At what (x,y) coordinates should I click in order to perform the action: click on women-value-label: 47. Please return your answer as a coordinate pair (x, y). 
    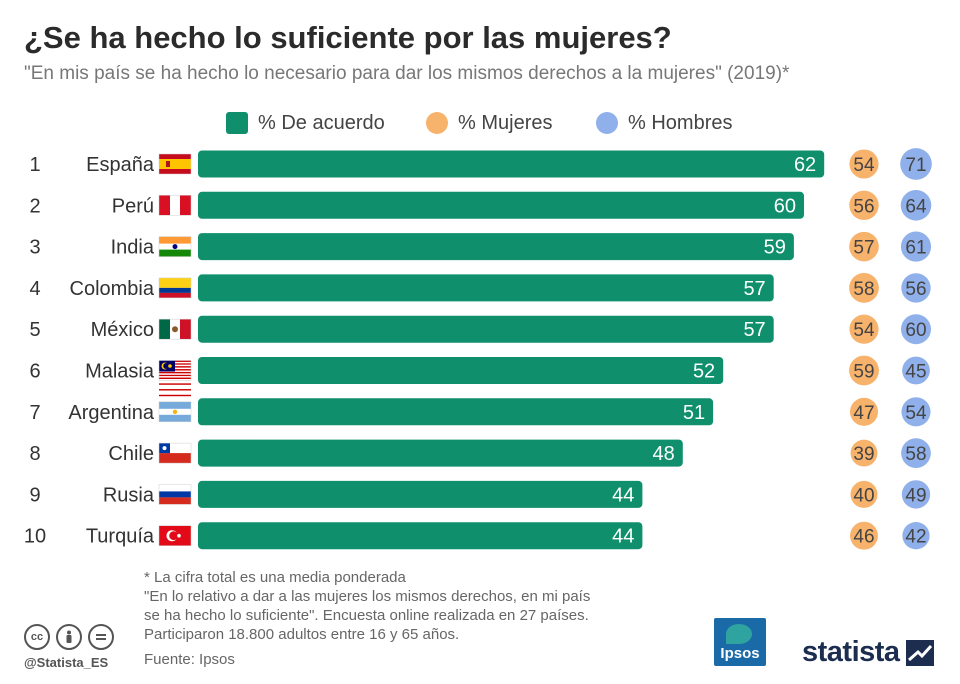
    Looking at the image, I should click on (863, 413).